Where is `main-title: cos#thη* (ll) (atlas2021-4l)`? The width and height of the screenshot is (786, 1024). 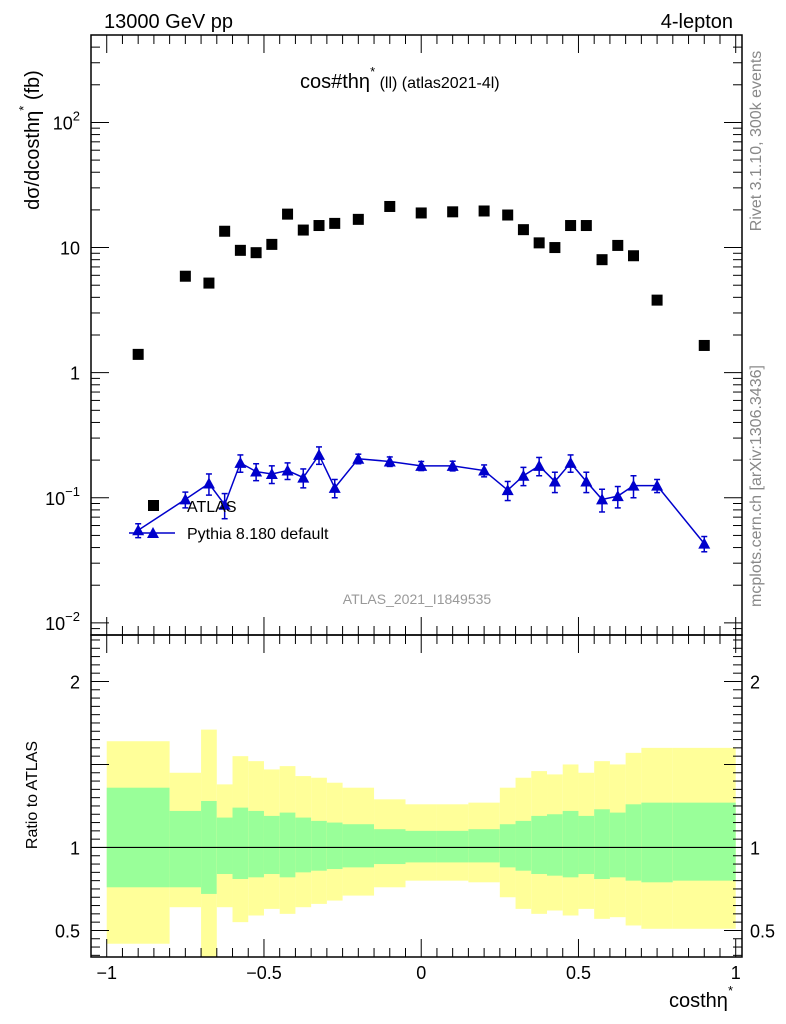
main-title: cos#thη* (ll) (atlas2021-4l) is located at coordinates (400, 78).